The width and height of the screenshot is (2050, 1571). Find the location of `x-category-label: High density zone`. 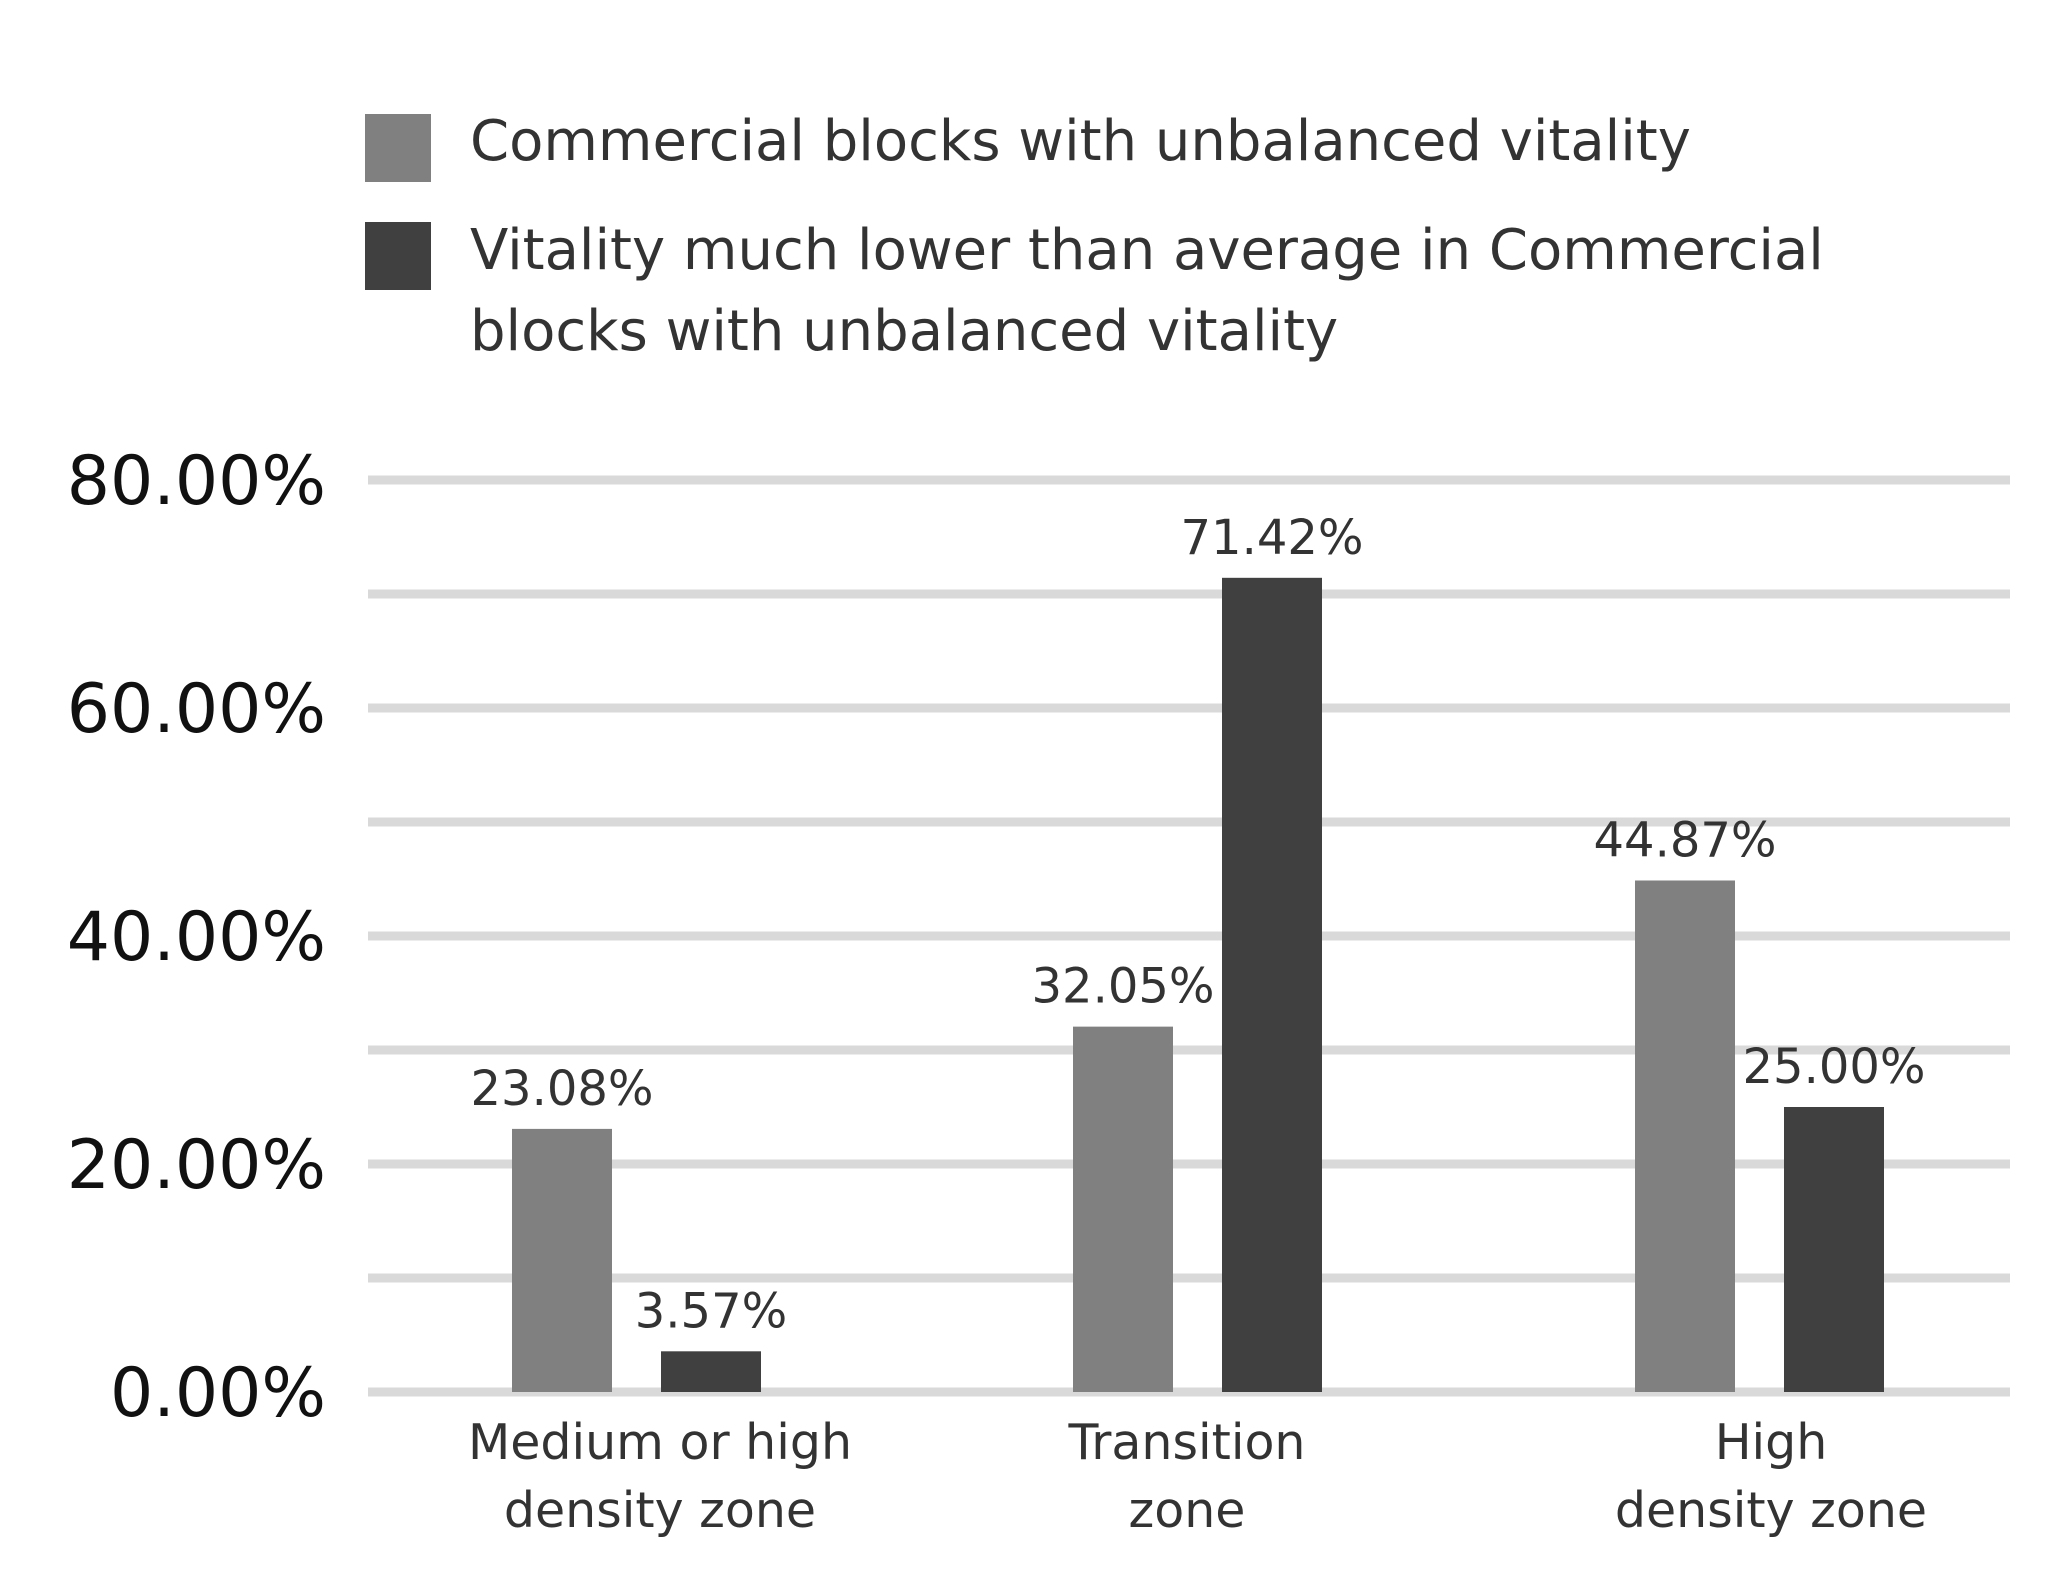

x-category-label: High density zone is located at coordinates (1771, 1476).